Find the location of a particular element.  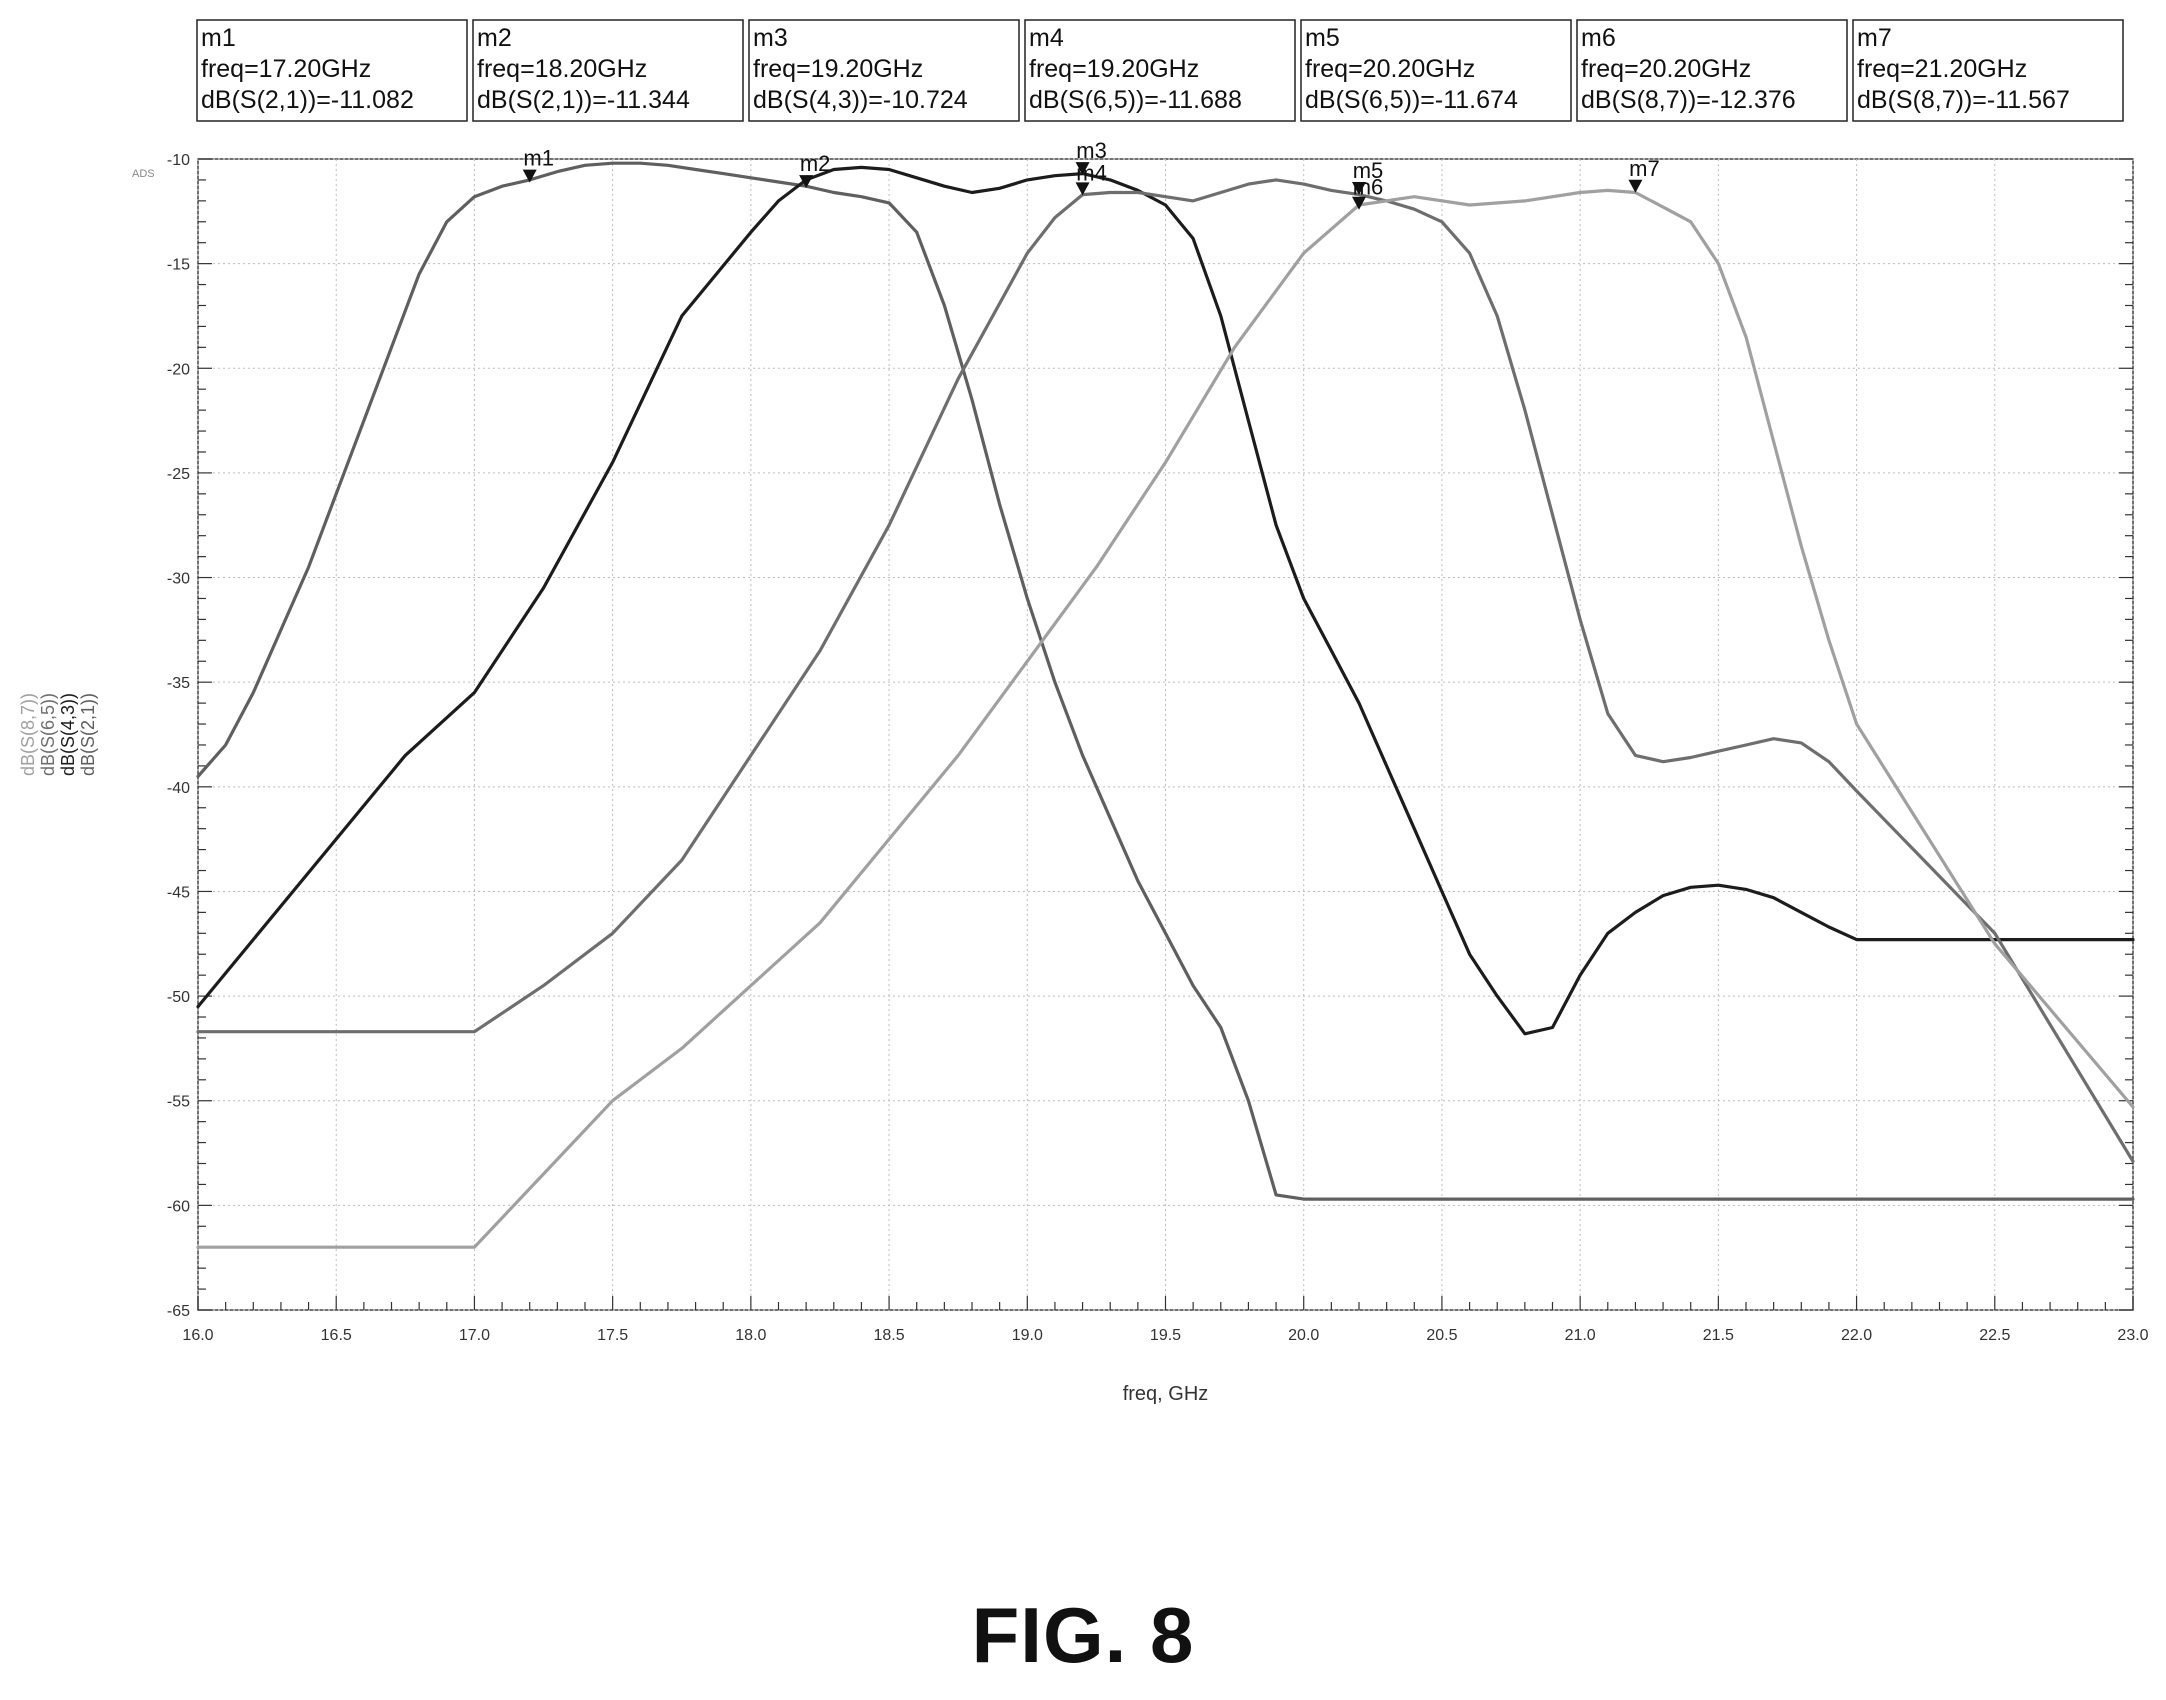

x-tick-label: 20.5 is located at coordinates (1441, 1335).